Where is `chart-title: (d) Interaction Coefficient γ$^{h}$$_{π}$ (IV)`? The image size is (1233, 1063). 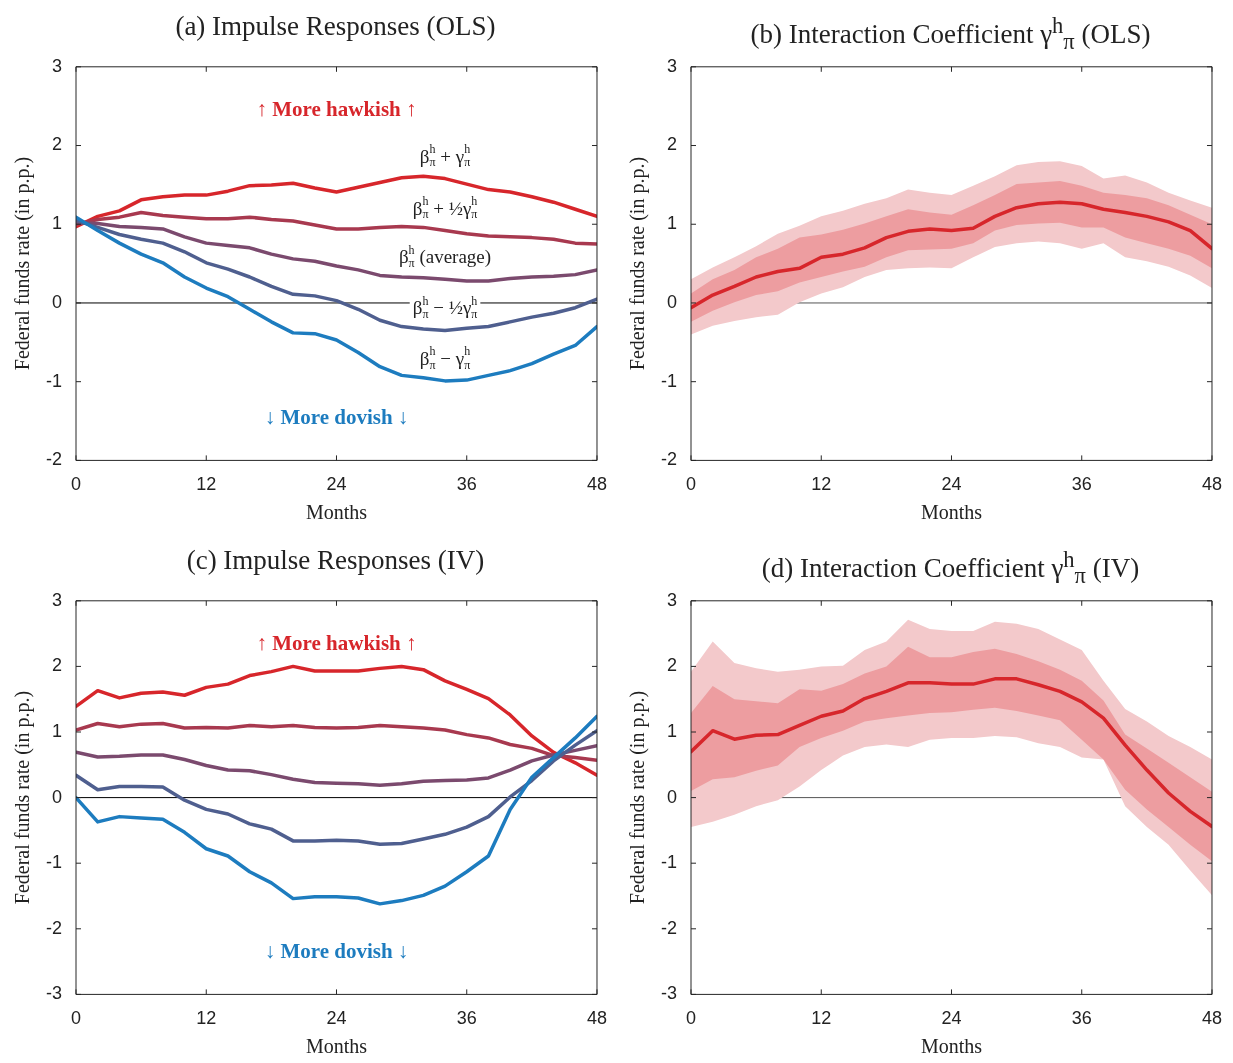 chart-title: (d) Interaction Coefficient γ$^{h}$$_{π}$ (IV) is located at coordinates (950, 567).